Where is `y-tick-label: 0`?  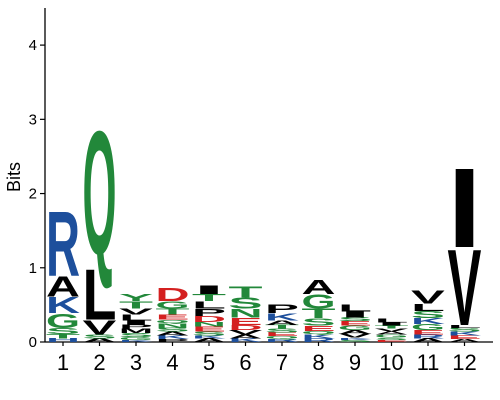 y-tick-label: 0 is located at coordinates (33, 342).